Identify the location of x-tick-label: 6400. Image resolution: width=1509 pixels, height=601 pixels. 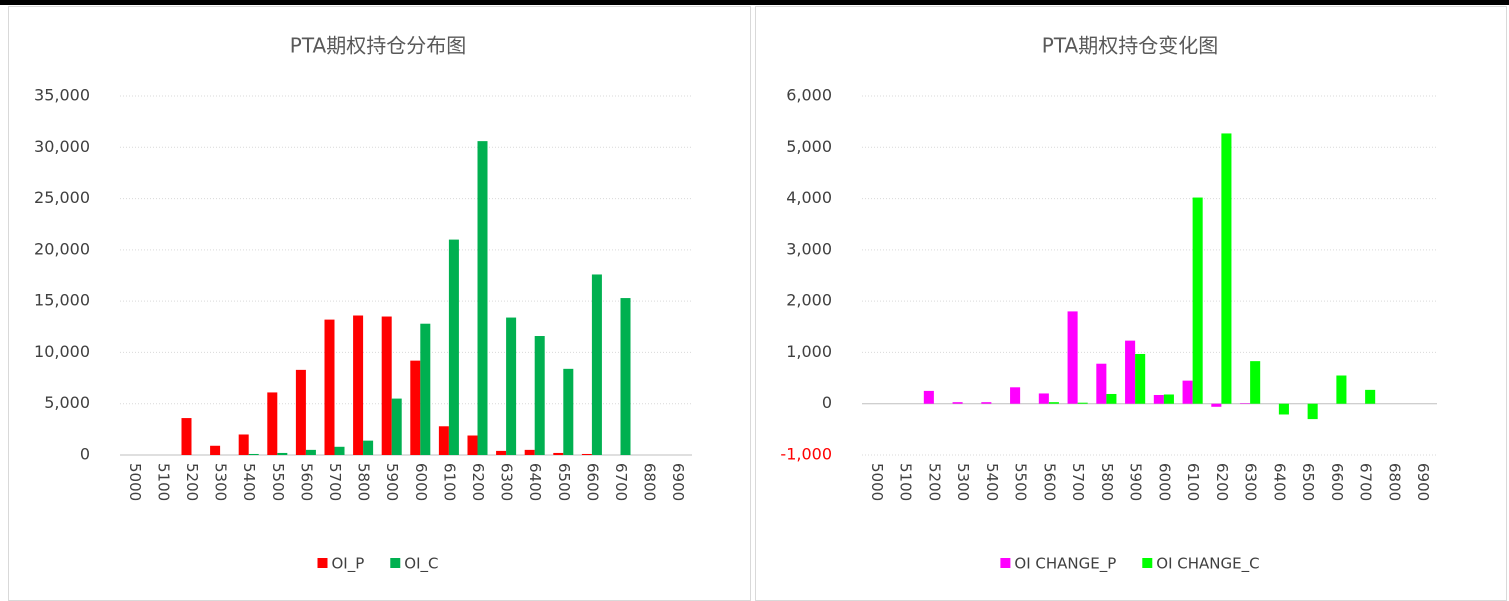
(535, 482).